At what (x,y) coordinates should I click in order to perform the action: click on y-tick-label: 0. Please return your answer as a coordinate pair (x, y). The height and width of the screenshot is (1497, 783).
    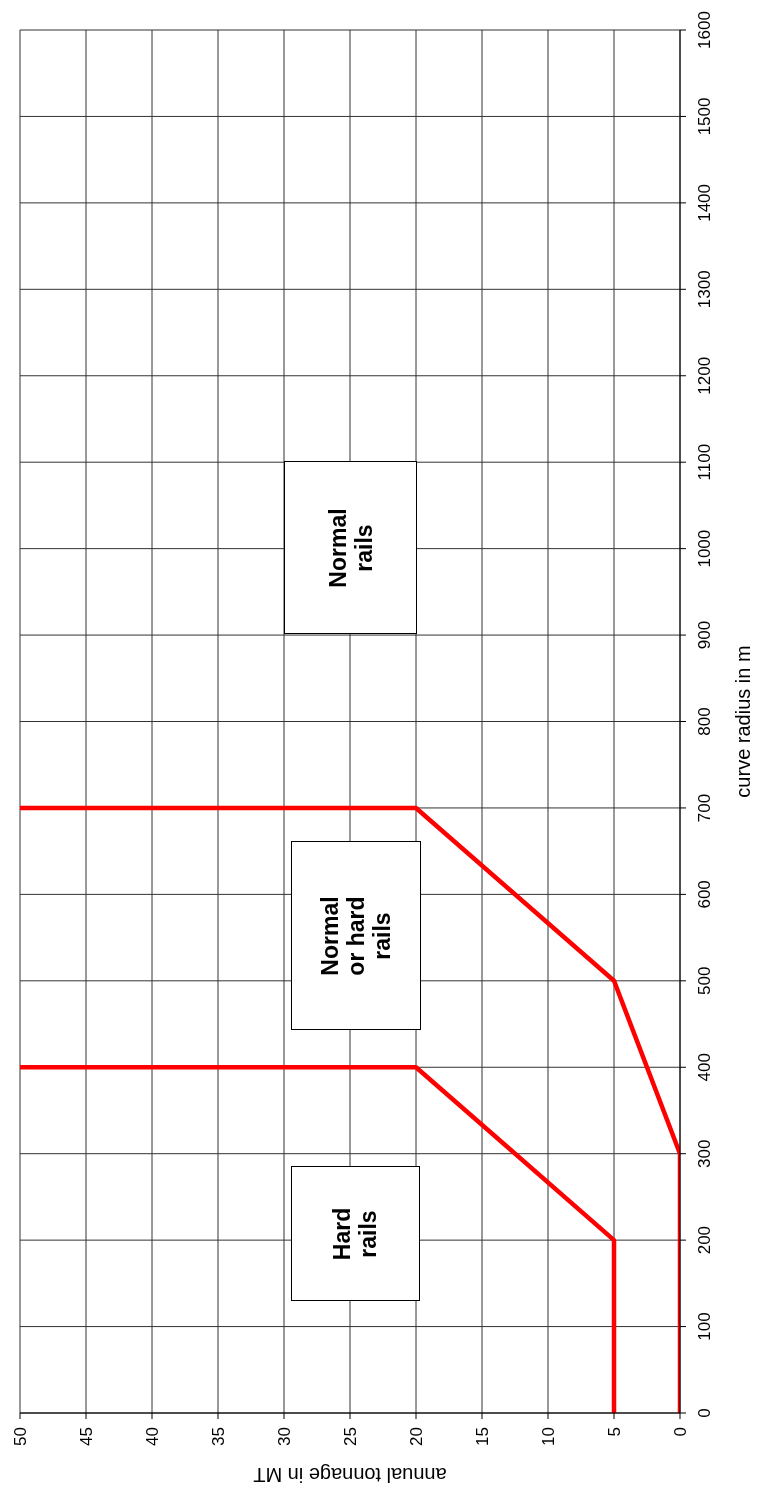
    Looking at the image, I should click on (704, 1413).